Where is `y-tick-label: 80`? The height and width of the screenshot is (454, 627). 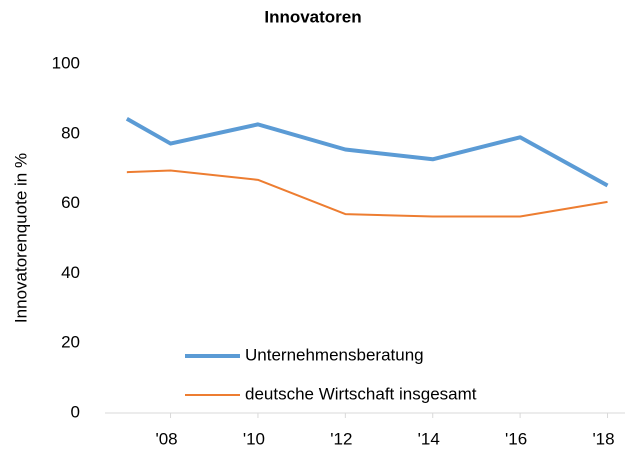
y-tick-label: 80 is located at coordinates (70, 132).